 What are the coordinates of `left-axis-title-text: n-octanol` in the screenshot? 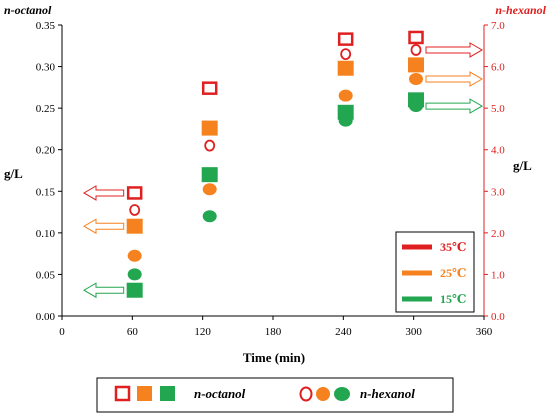 It's located at (28, 10).